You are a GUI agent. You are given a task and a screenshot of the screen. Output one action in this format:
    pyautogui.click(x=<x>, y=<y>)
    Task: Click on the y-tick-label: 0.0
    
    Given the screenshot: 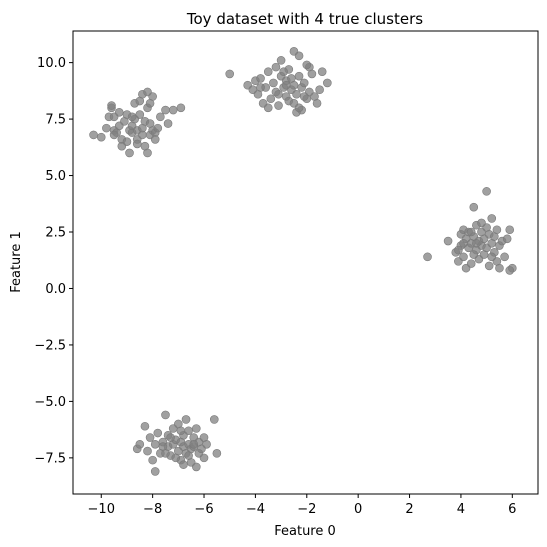 What is the action you would take?
    pyautogui.click(x=55, y=289)
    